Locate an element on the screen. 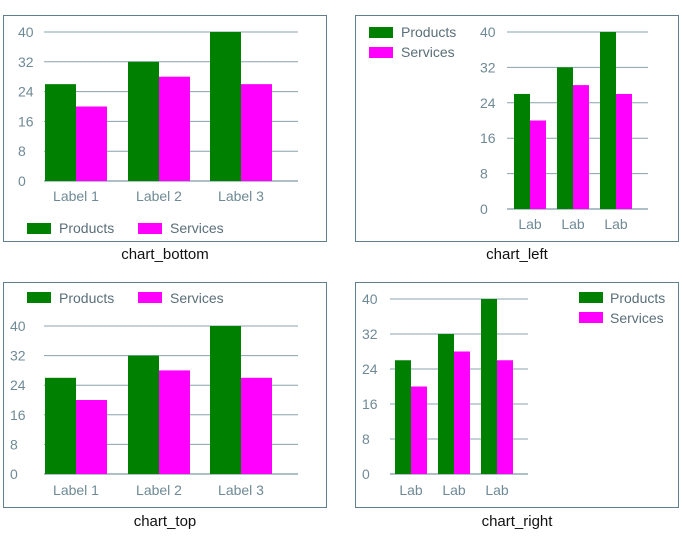  chart-left-caption: chart_left is located at coordinates (517, 254).